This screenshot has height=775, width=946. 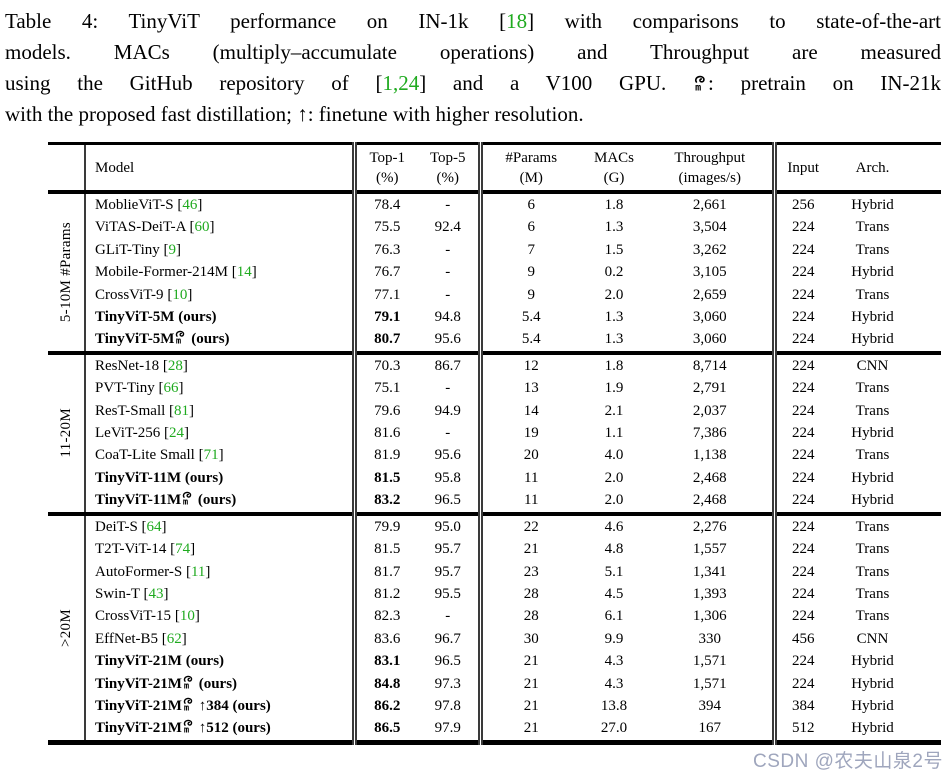 What do you see at coordinates (131, 549) in the screenshot?
I see `model-name: T2T-ViT-14` at bounding box center [131, 549].